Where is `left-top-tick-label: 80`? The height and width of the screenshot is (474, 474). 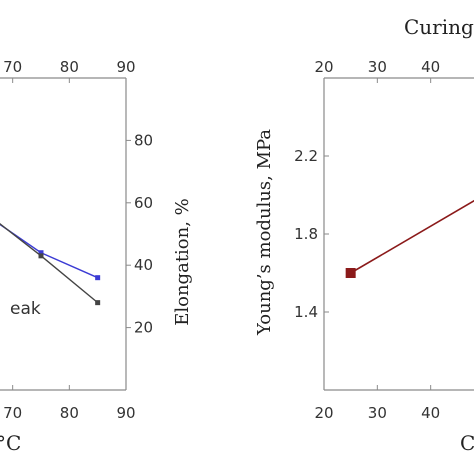 left-top-tick-label: 80 is located at coordinates (69, 67).